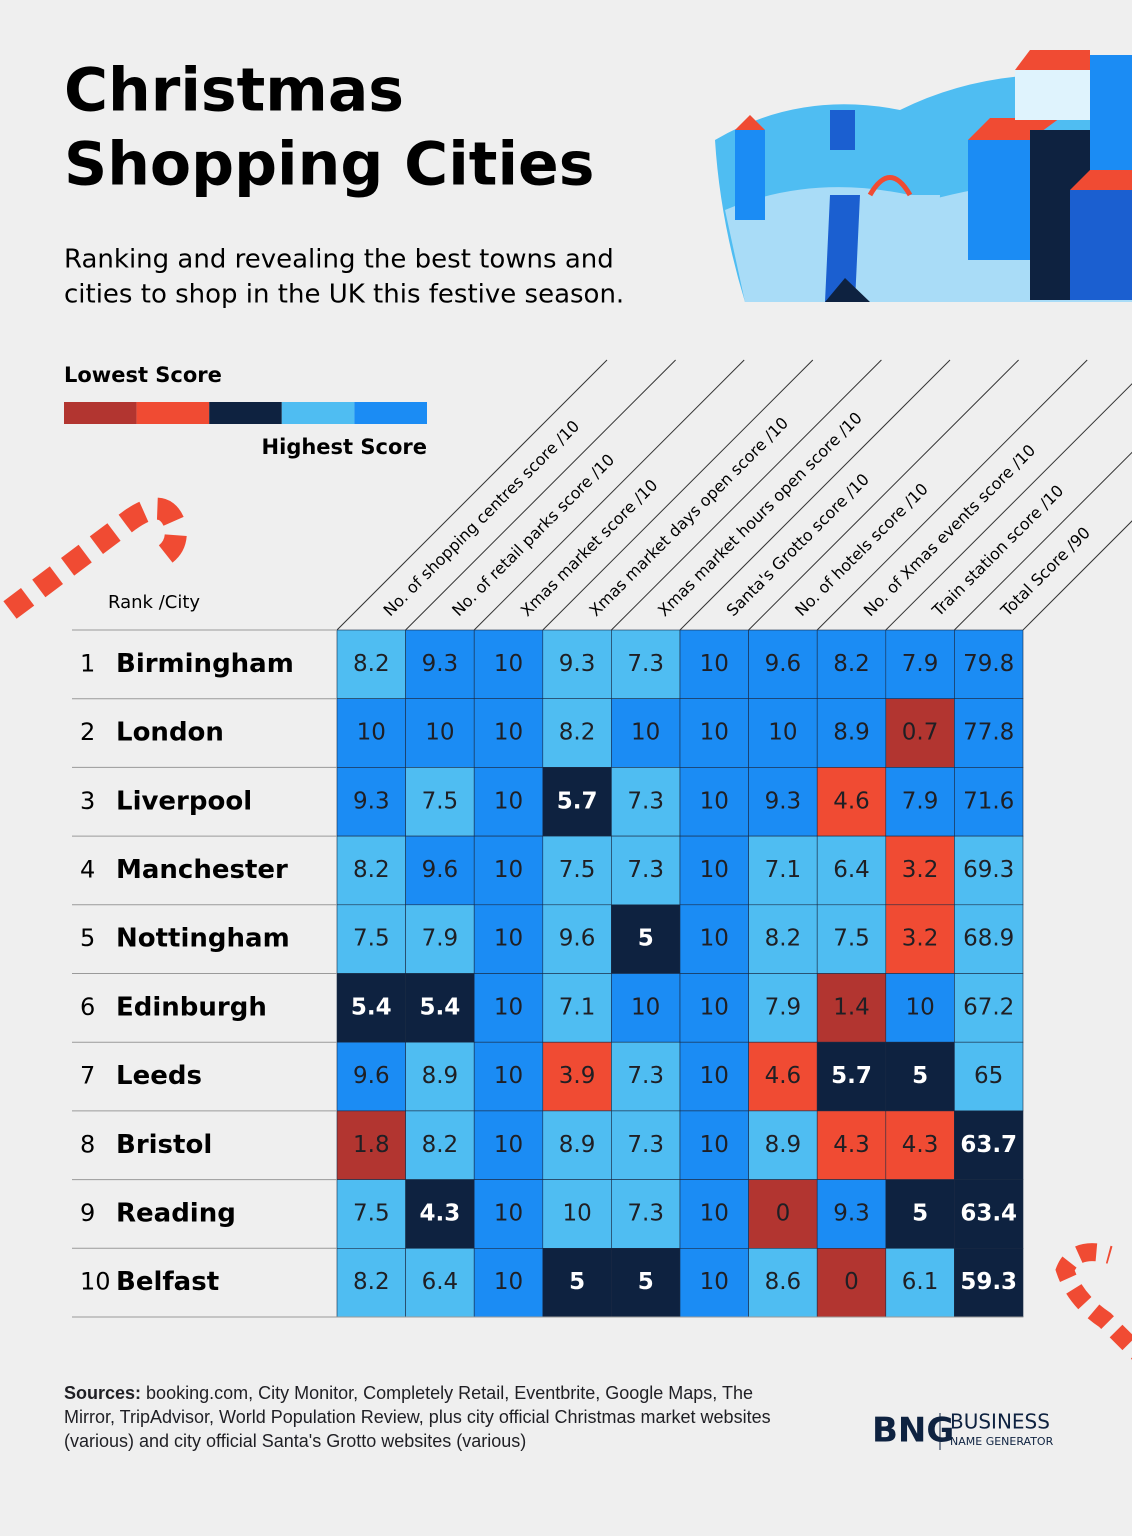  Describe the element at coordinates (143, 375) in the screenshot. I see `legend-low: Lowest Score` at that location.